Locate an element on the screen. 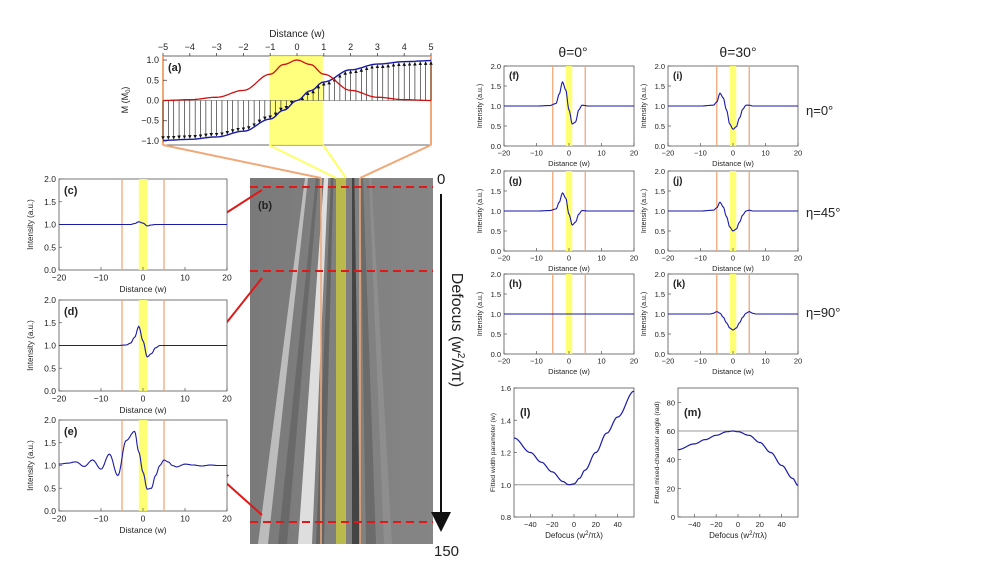  panel-l-ylabel: Fitted width parameter (w) is located at coordinates (493, 452).